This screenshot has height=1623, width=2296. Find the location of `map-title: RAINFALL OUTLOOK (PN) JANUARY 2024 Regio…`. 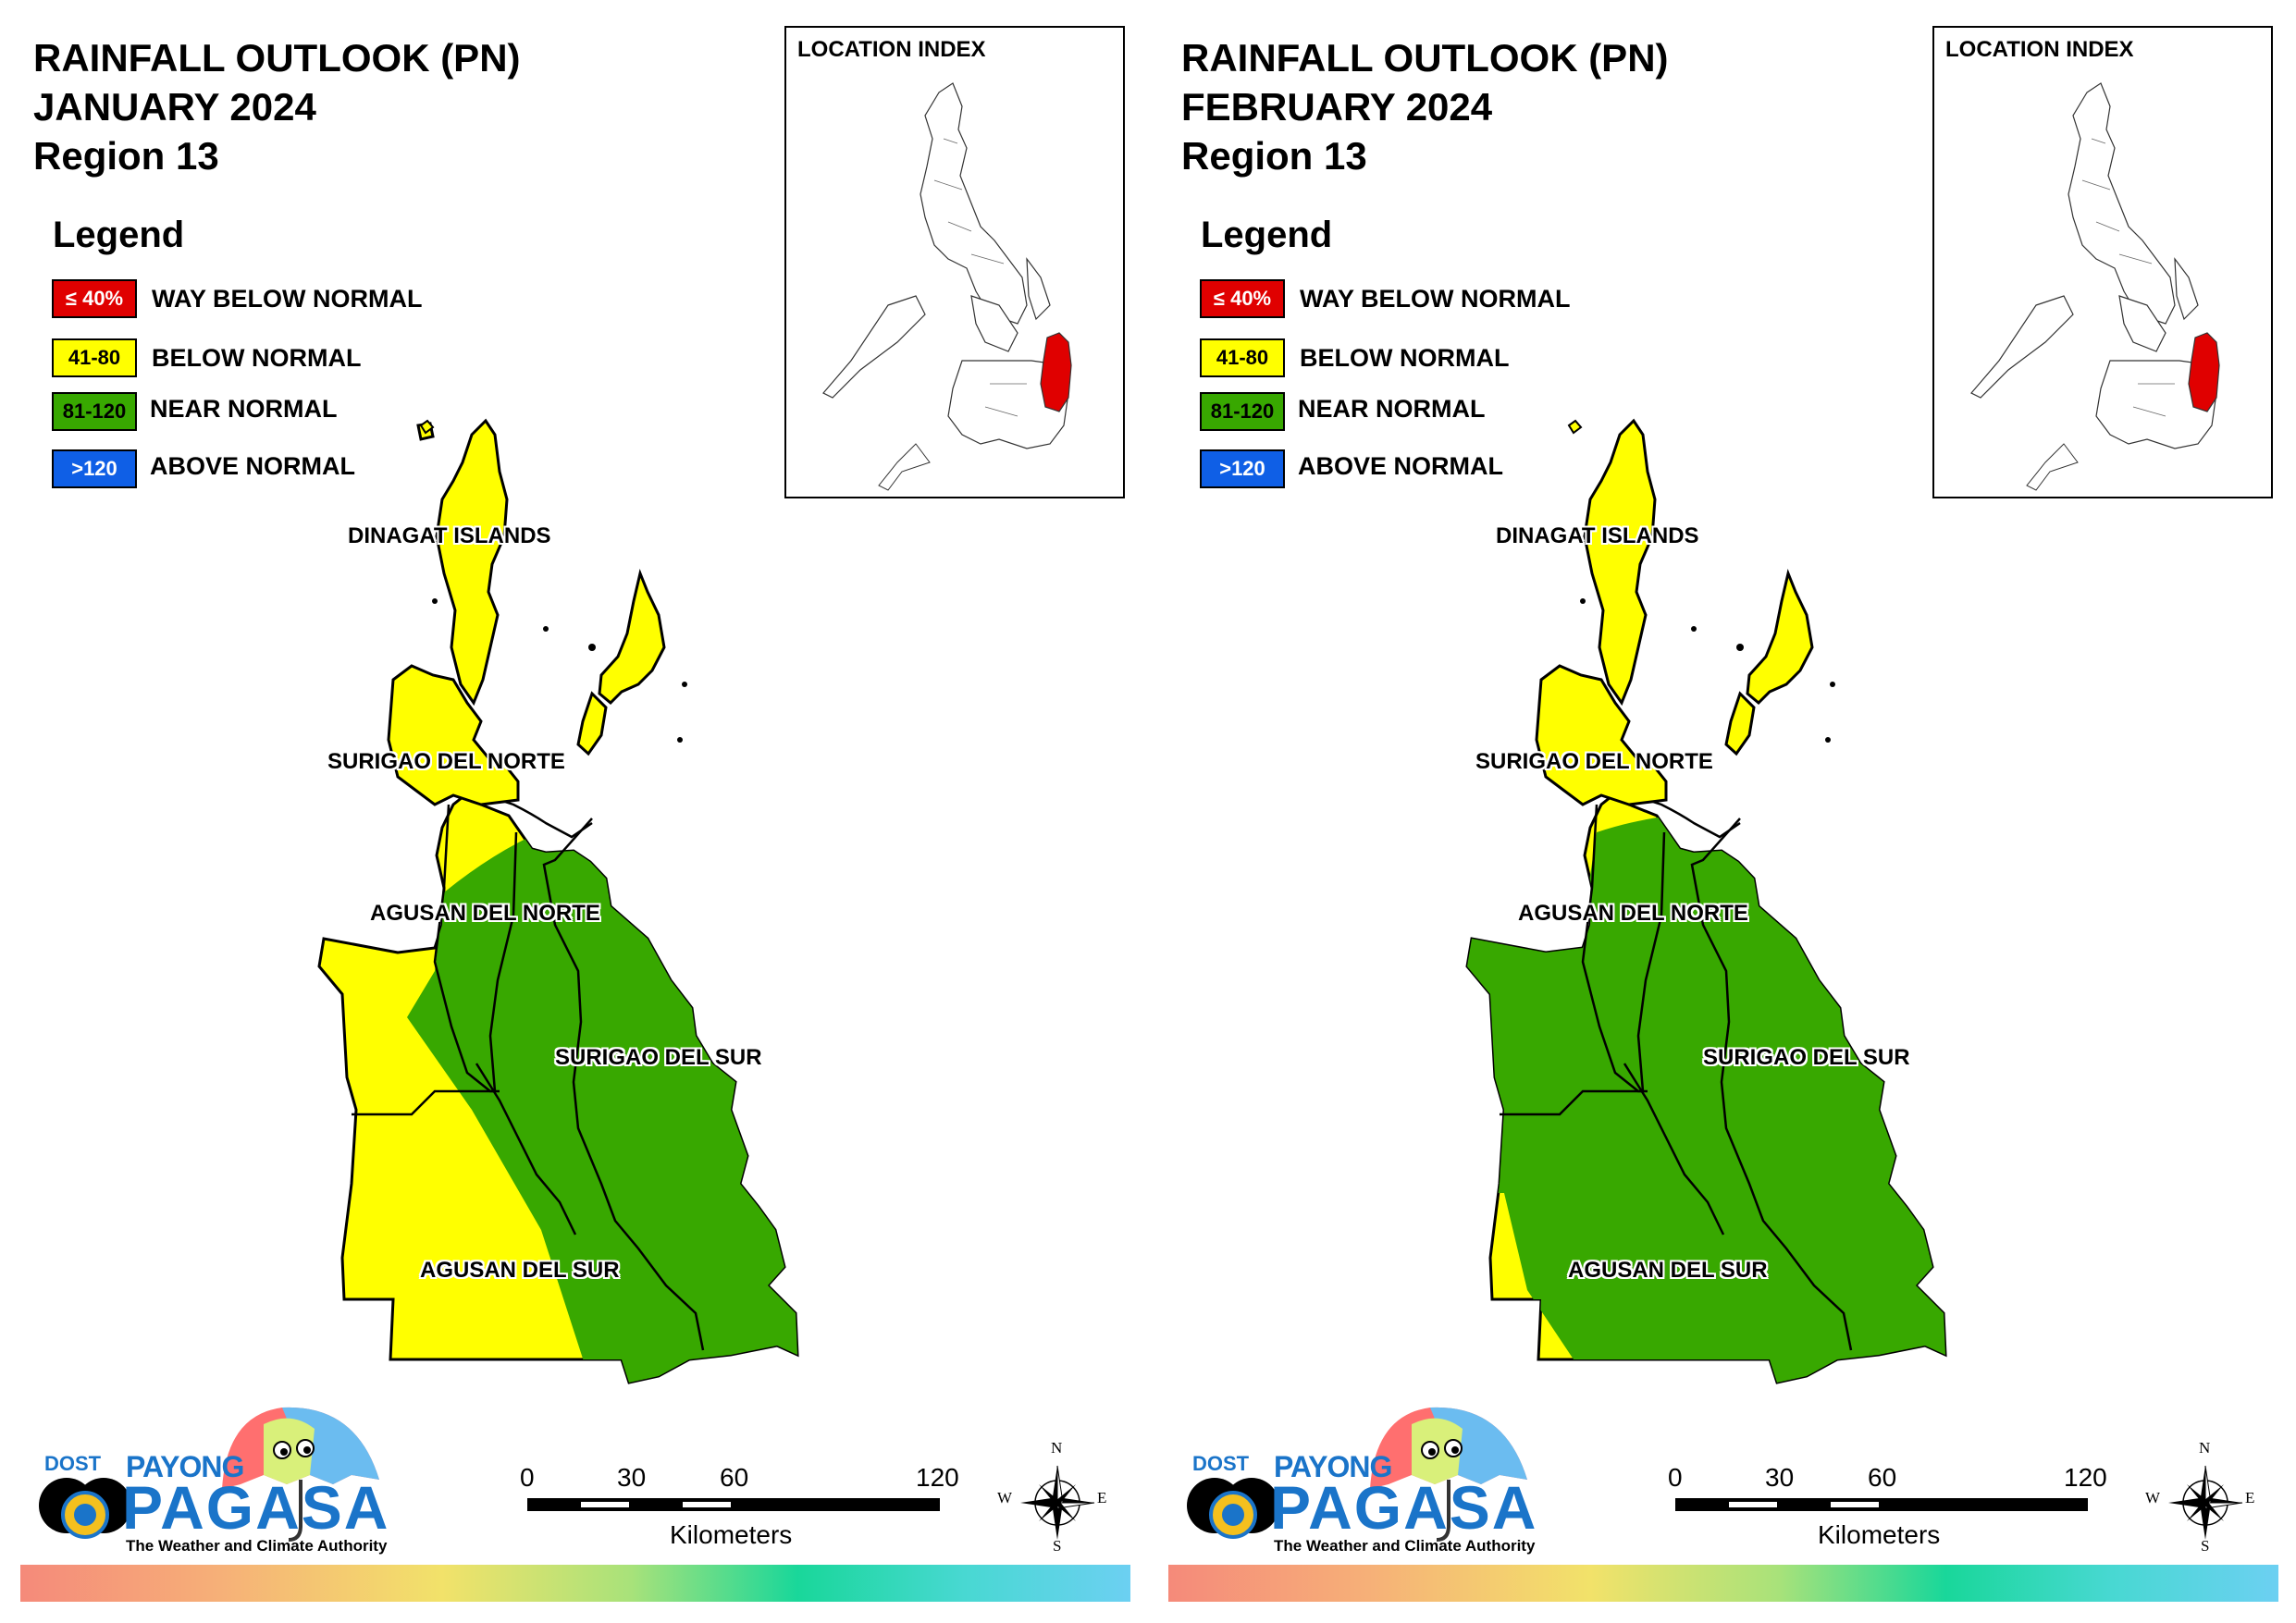

map-title: RAINFALL OUTLOOK (PN) JANUARY 2024 Regio… is located at coordinates (277, 106).